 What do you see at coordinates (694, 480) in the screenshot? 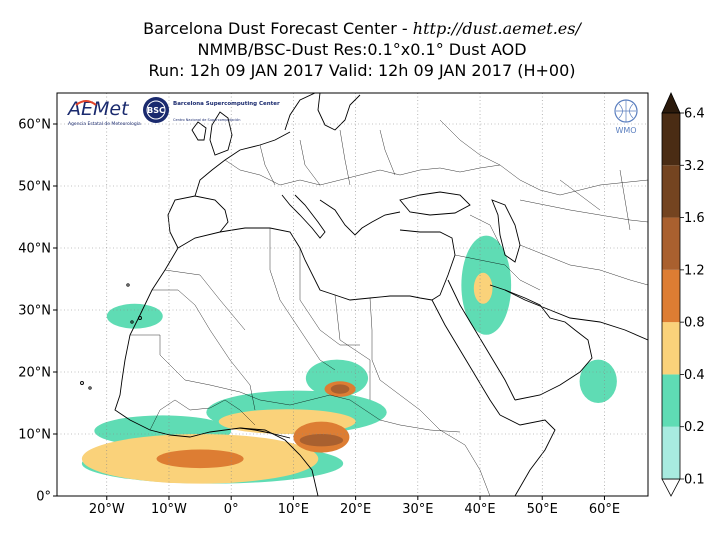
I see `colorbar-level-label: 0.1` at bounding box center [694, 480].